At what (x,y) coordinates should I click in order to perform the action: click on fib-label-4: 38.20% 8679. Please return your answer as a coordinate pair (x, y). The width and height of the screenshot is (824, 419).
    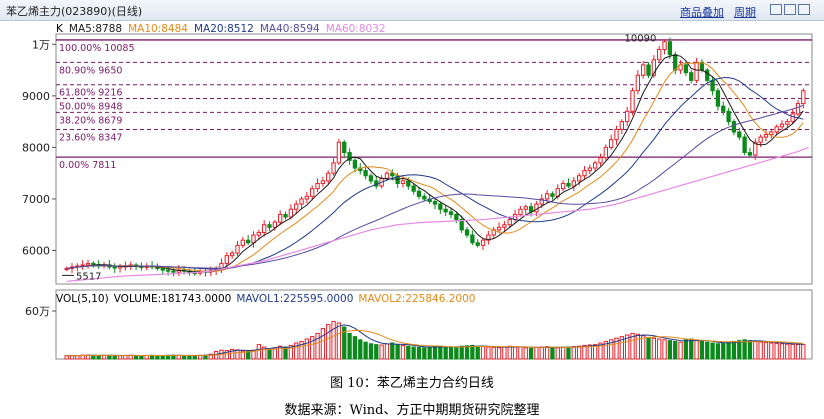
    Looking at the image, I should click on (90, 120).